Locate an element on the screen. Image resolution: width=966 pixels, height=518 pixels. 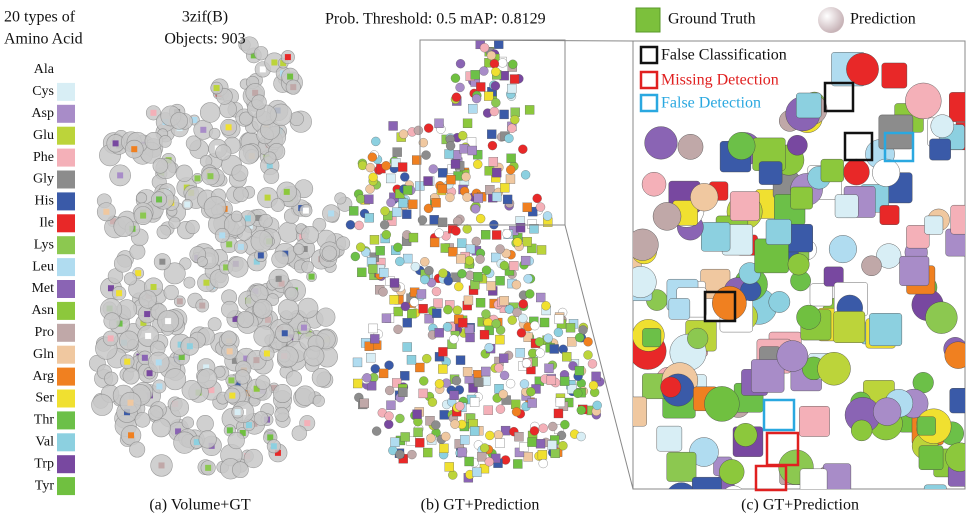
amino-label: Thr is located at coordinates (44, 420).